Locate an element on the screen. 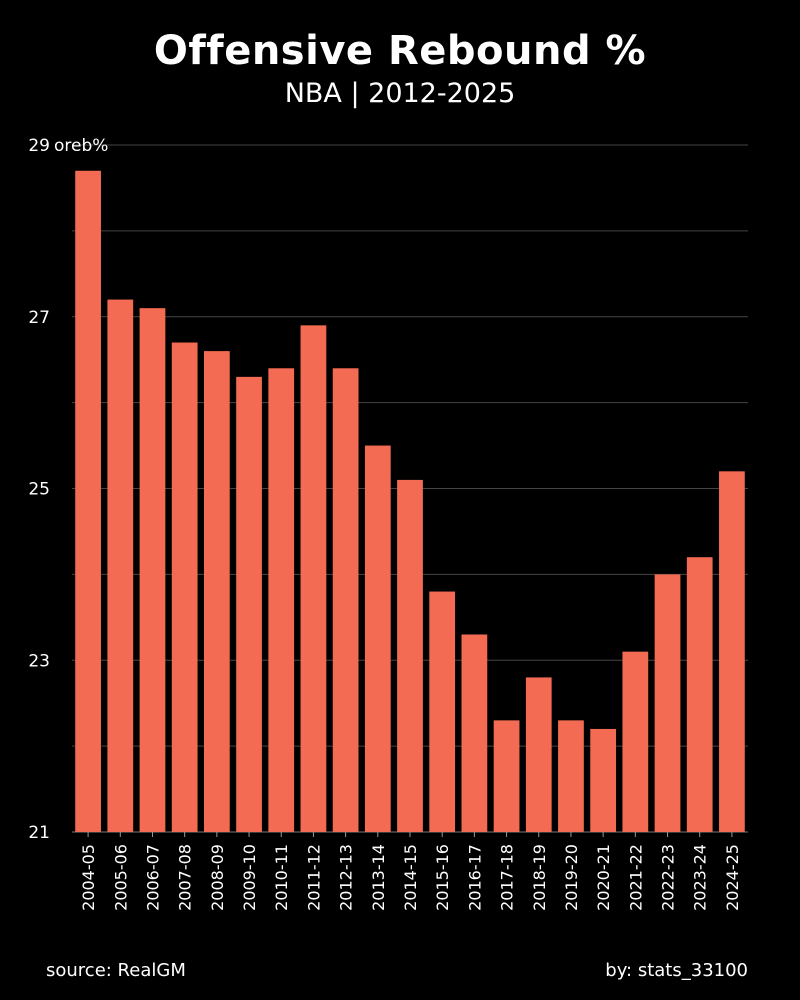 The height and width of the screenshot is (1000, 800). x-tick-label: 2012-13 is located at coordinates (346, 877).